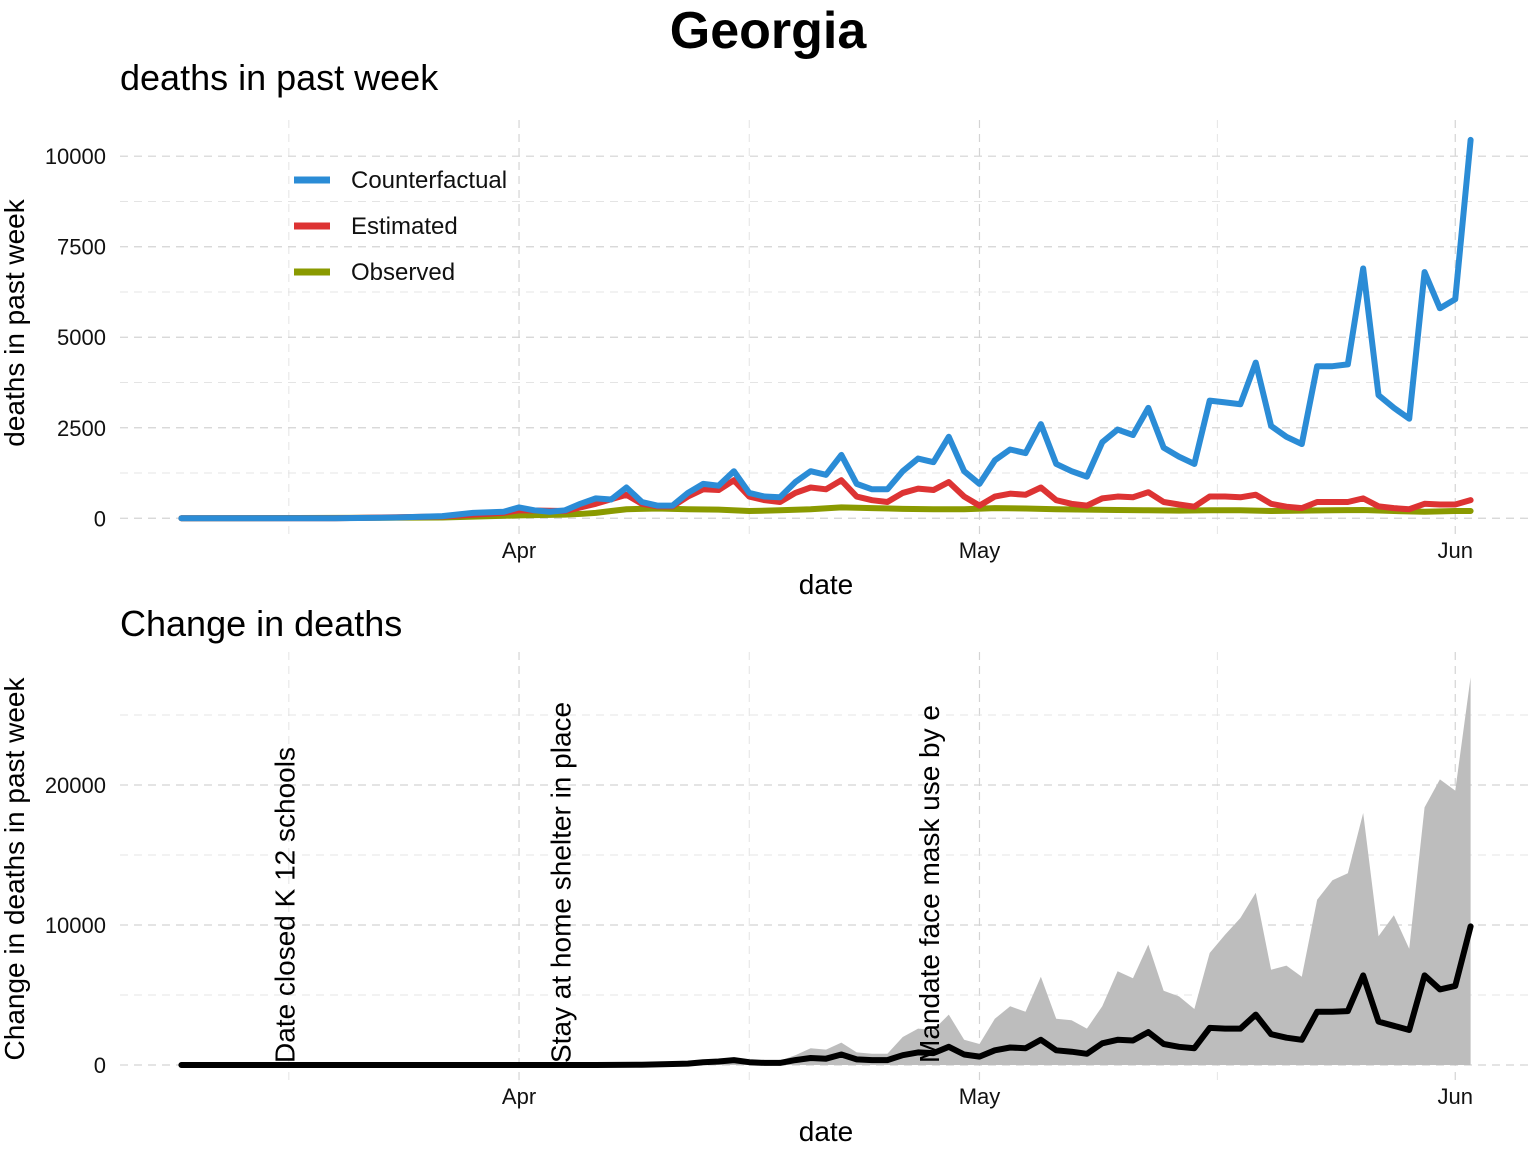  What do you see at coordinates (561, 882) in the screenshot?
I see `annotation-label: Stay at home shelter in place` at bounding box center [561, 882].